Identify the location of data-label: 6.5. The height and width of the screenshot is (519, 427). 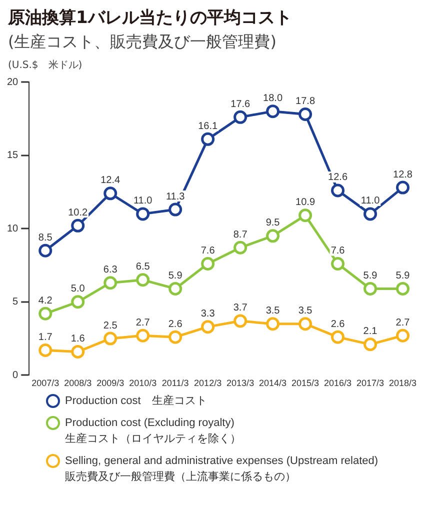
(143, 267).